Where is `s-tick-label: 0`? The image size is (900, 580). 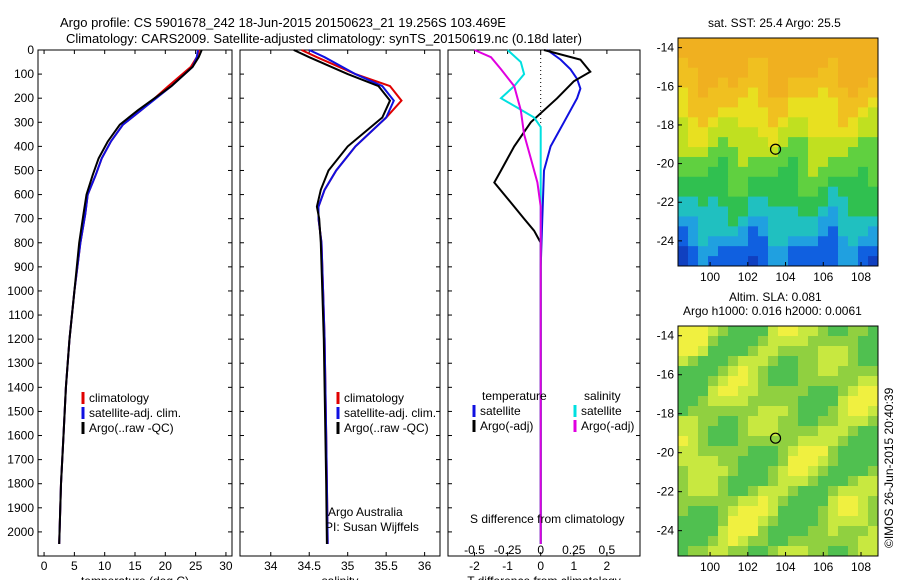 s-tick-label: 0 is located at coordinates (540, 550).